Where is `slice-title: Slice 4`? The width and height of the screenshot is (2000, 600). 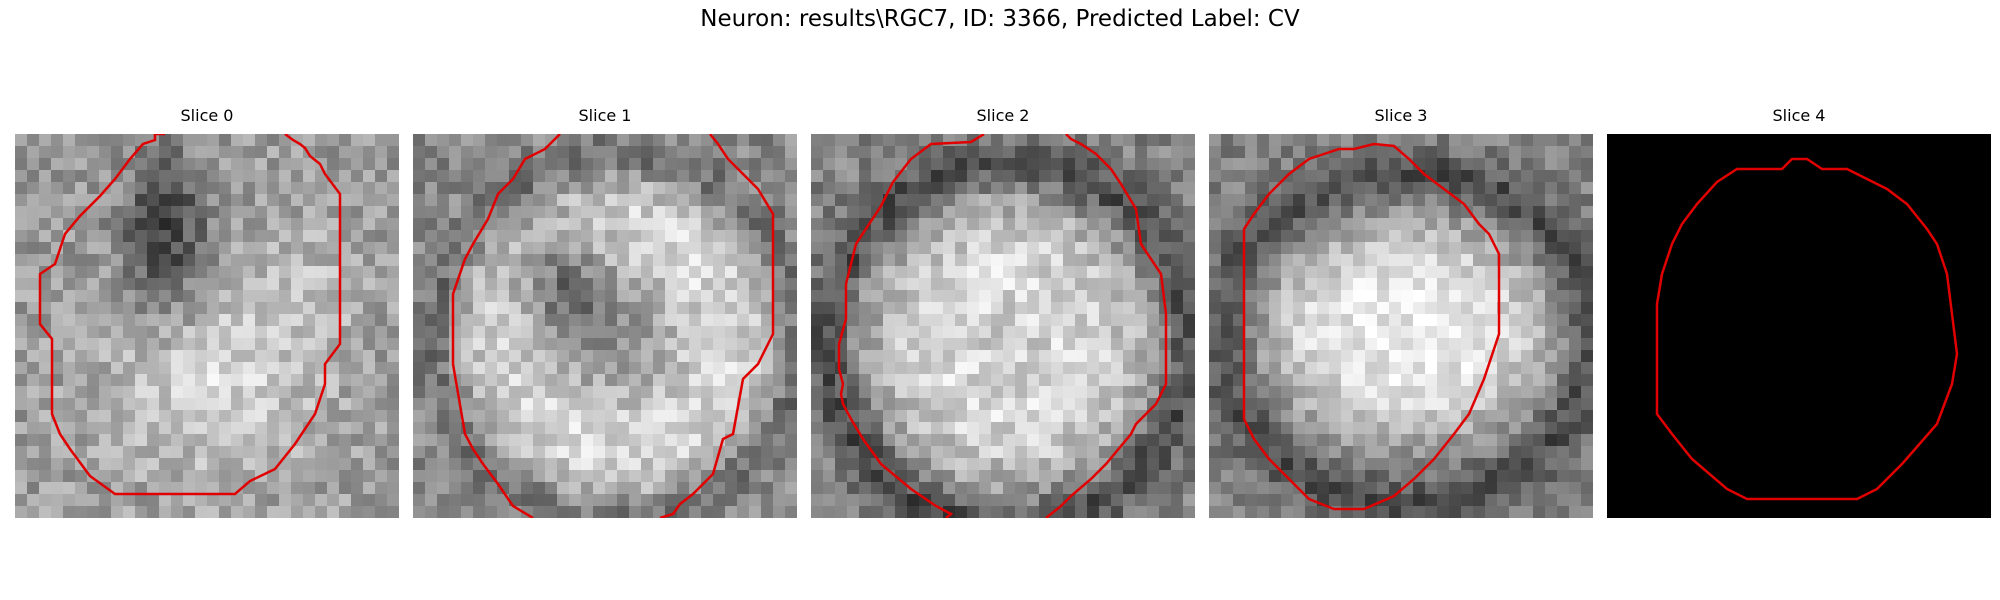 slice-title: Slice 4 is located at coordinates (1799, 115).